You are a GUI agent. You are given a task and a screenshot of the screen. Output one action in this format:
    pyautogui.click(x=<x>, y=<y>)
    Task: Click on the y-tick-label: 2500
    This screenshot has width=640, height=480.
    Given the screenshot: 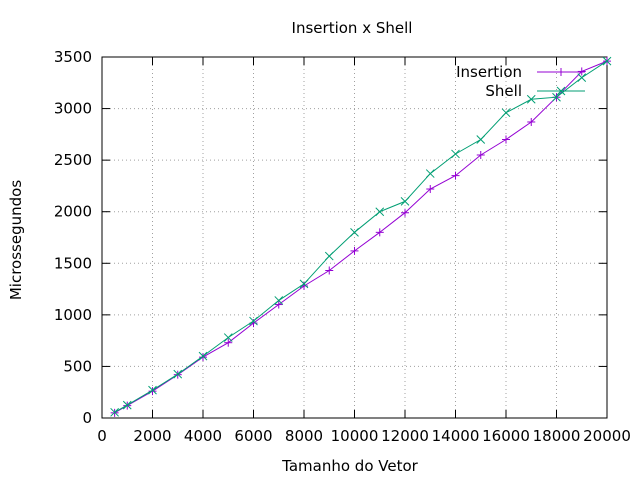 What is the action you would take?
    pyautogui.click(x=73, y=160)
    